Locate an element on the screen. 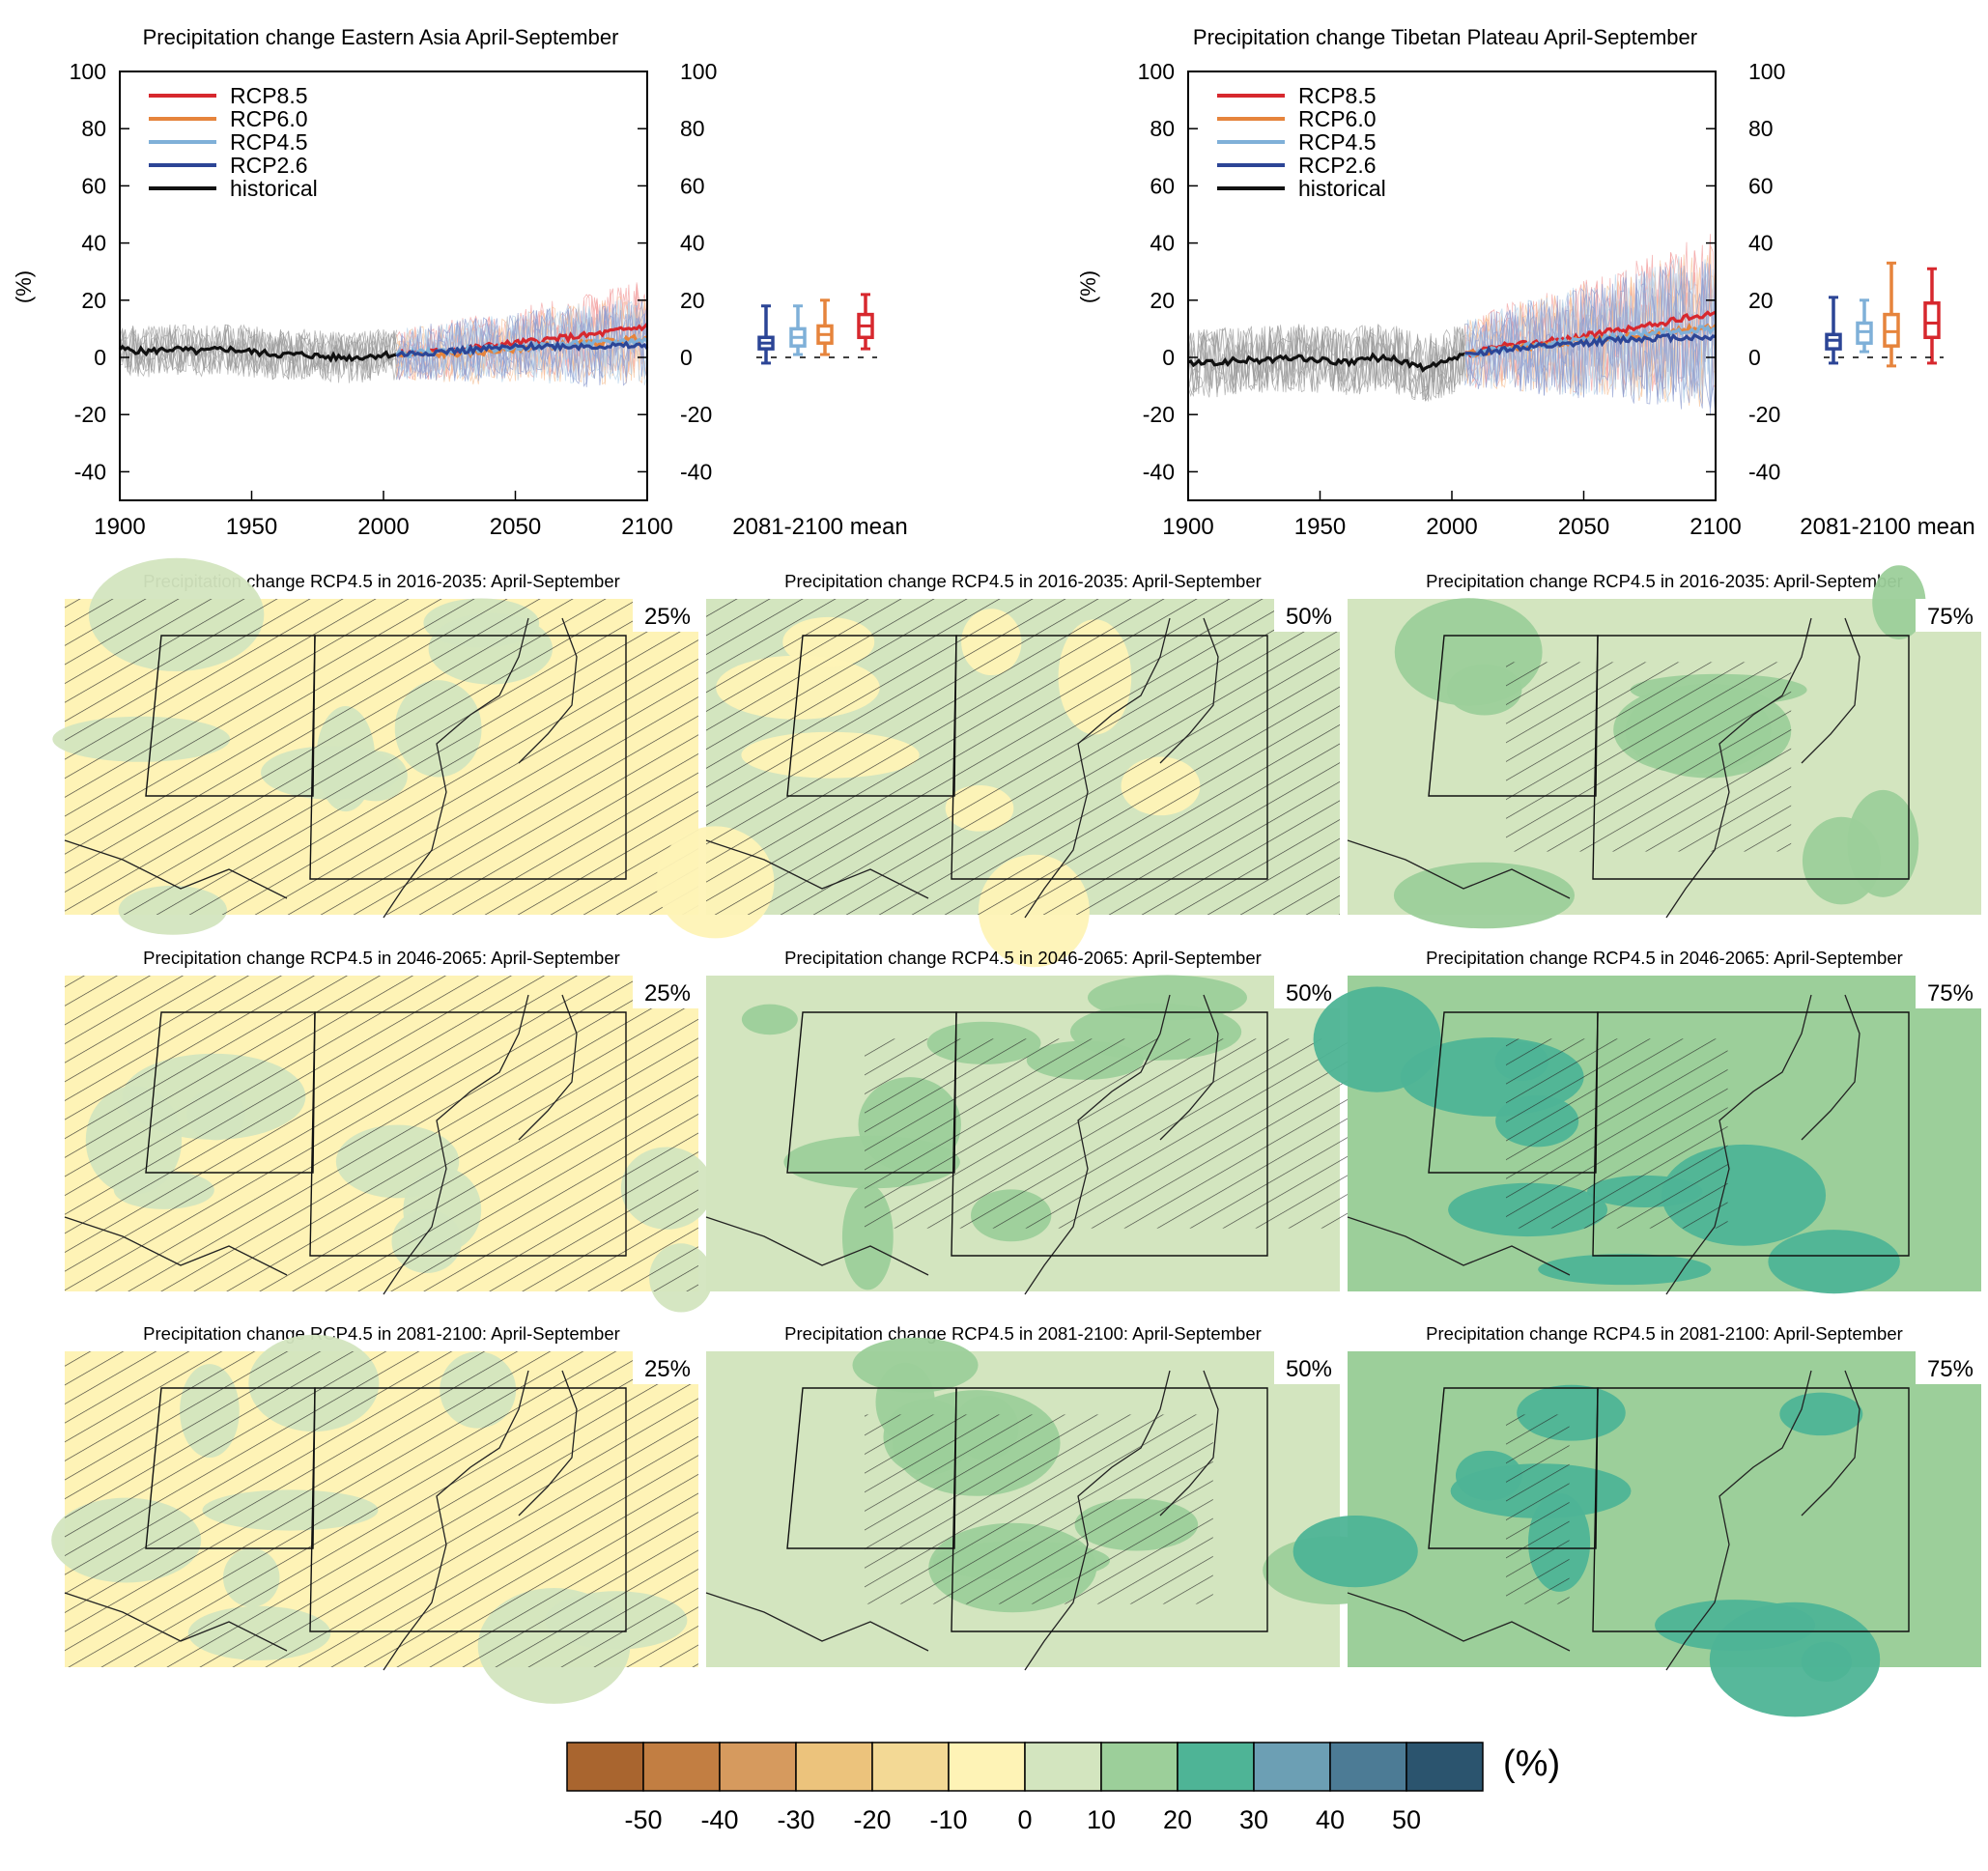  colorbar-tick-label: -20 is located at coordinates (872, 1819).